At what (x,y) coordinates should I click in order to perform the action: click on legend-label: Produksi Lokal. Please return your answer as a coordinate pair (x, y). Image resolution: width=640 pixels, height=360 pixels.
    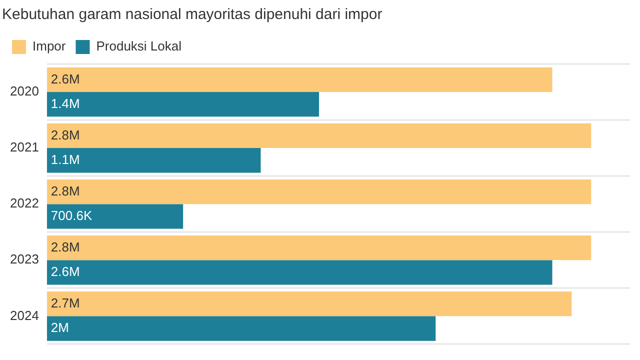
    Looking at the image, I should click on (139, 46).